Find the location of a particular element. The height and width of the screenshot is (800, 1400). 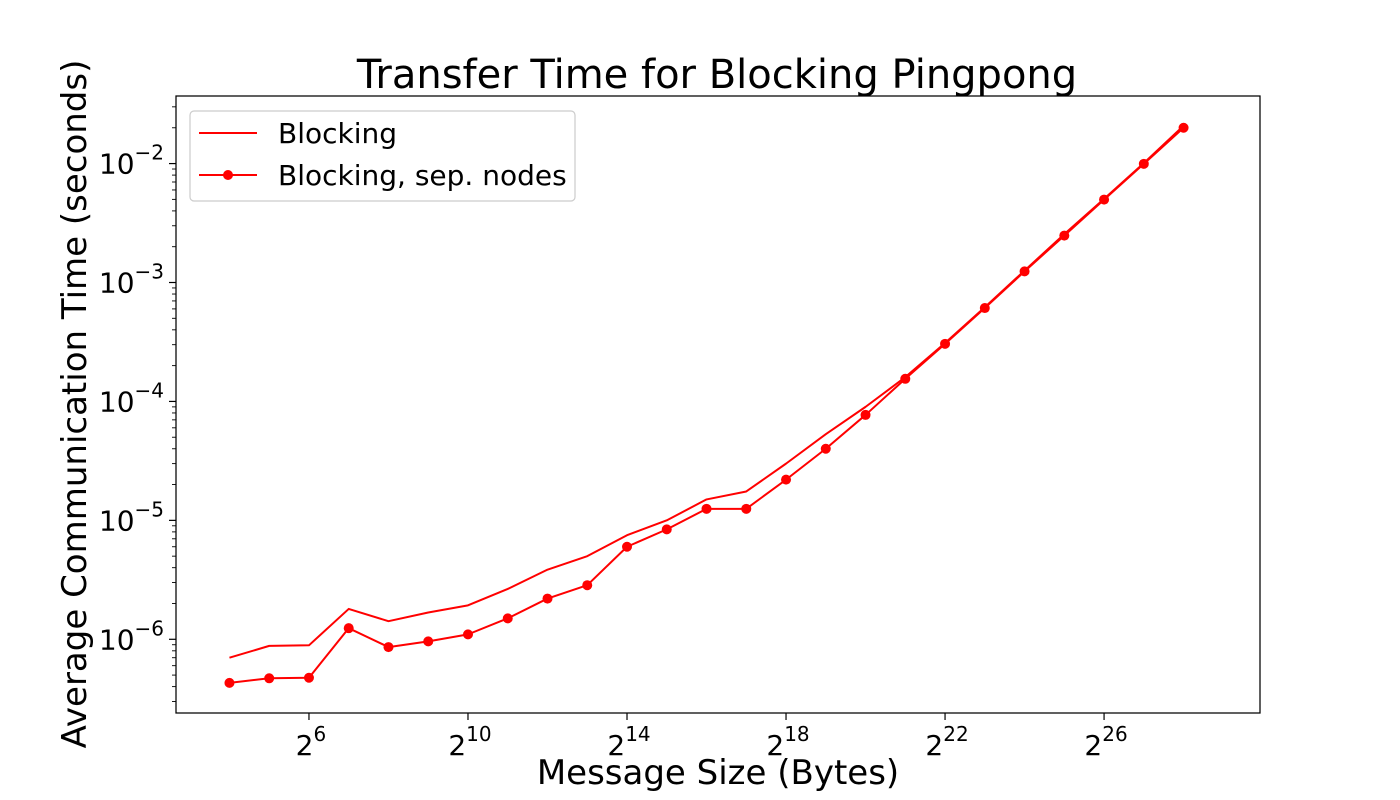

x-tick-exponent: 22 is located at coordinates (955, 734).